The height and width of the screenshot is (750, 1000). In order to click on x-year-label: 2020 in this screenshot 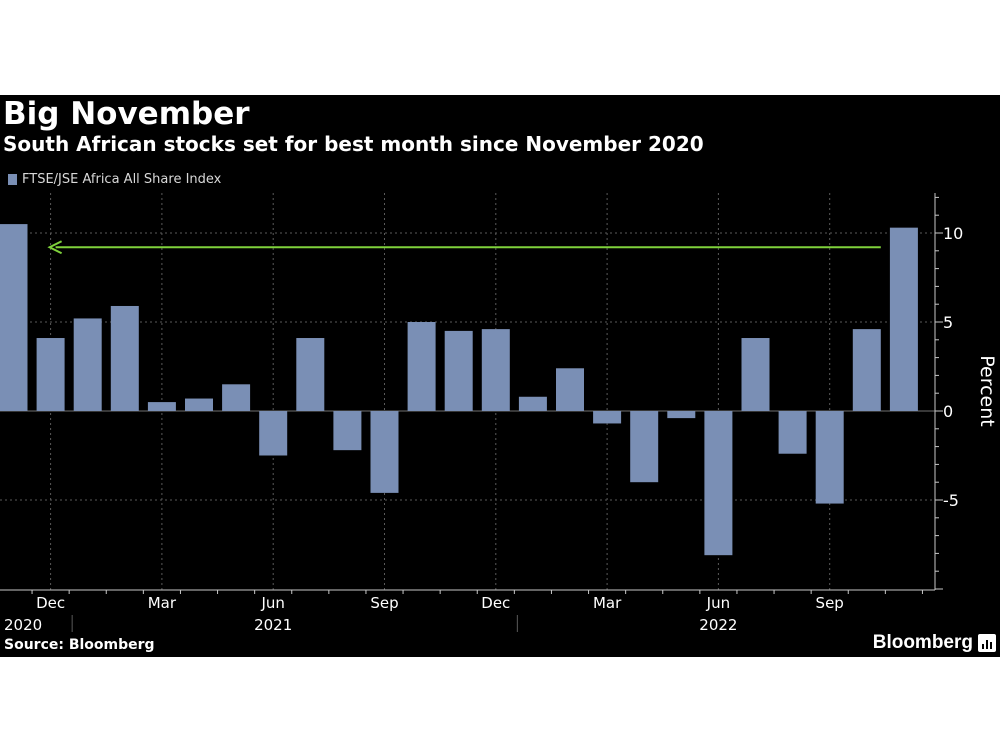, I will do `click(23, 625)`.